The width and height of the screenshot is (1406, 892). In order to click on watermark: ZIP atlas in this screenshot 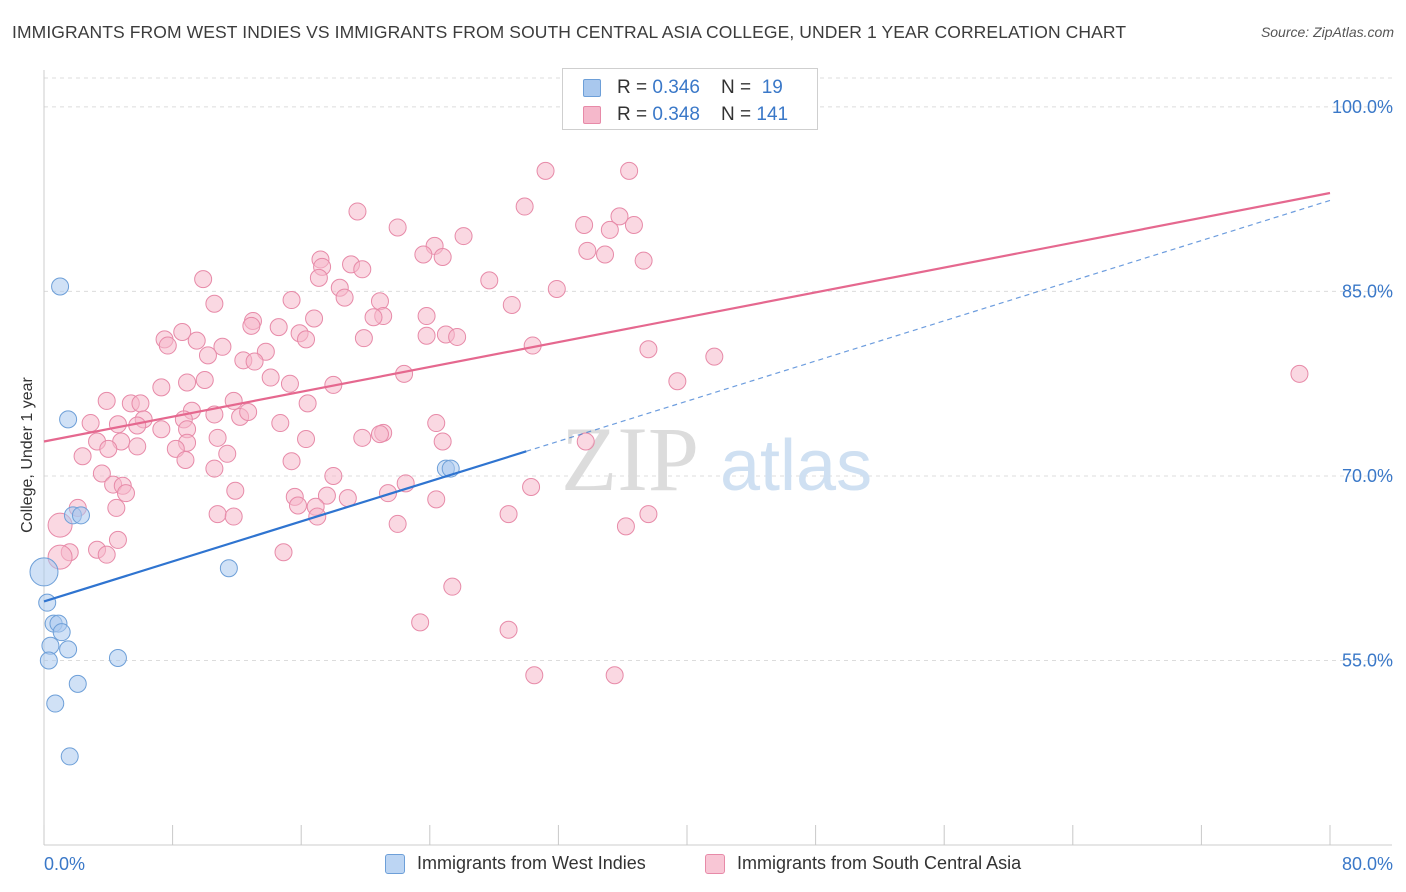, I will do `click(716, 459)`.